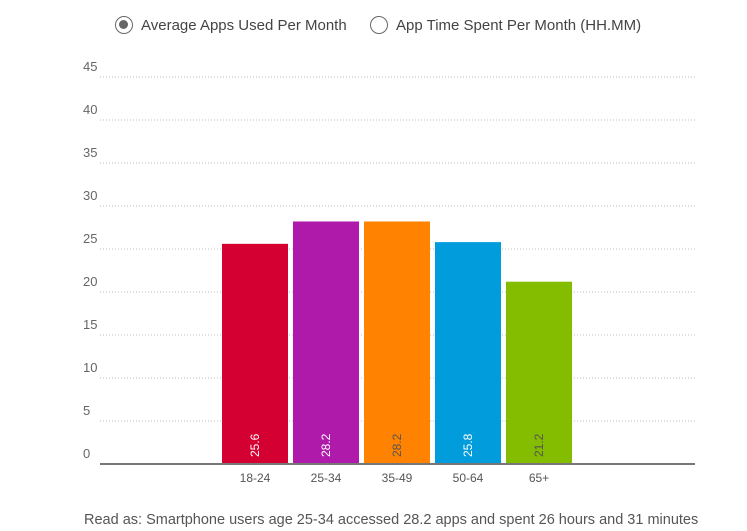  I want to click on legend-option-average-apps: Average Apps Used Per Month, so click(231, 25).